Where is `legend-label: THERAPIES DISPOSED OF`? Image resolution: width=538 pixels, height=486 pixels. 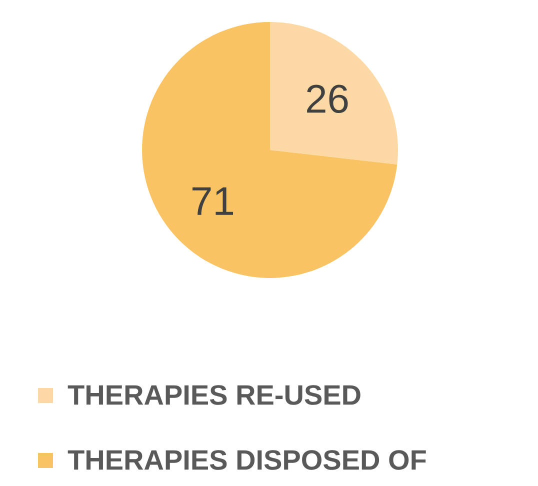
legend-label: THERAPIES DISPOSED OF is located at coordinates (247, 460).